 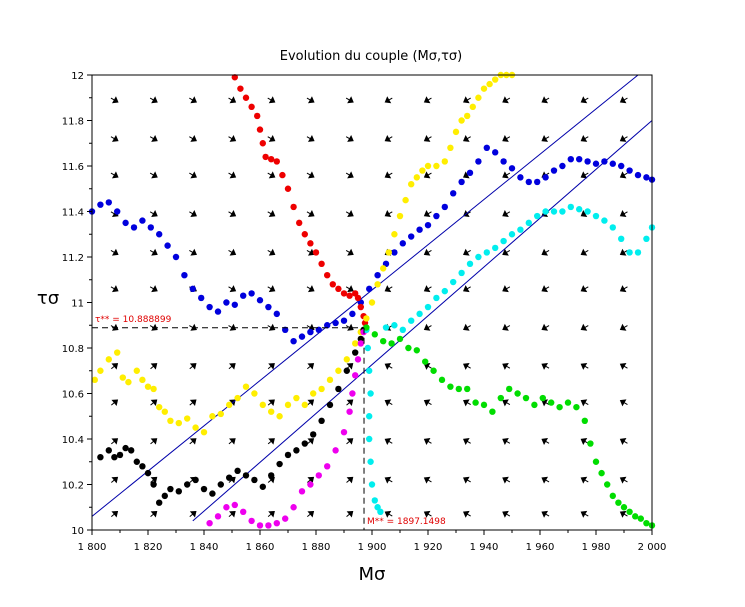 What do you see at coordinates (484, 547) in the screenshot?
I see `x-tick-label: 1 940` at bounding box center [484, 547].